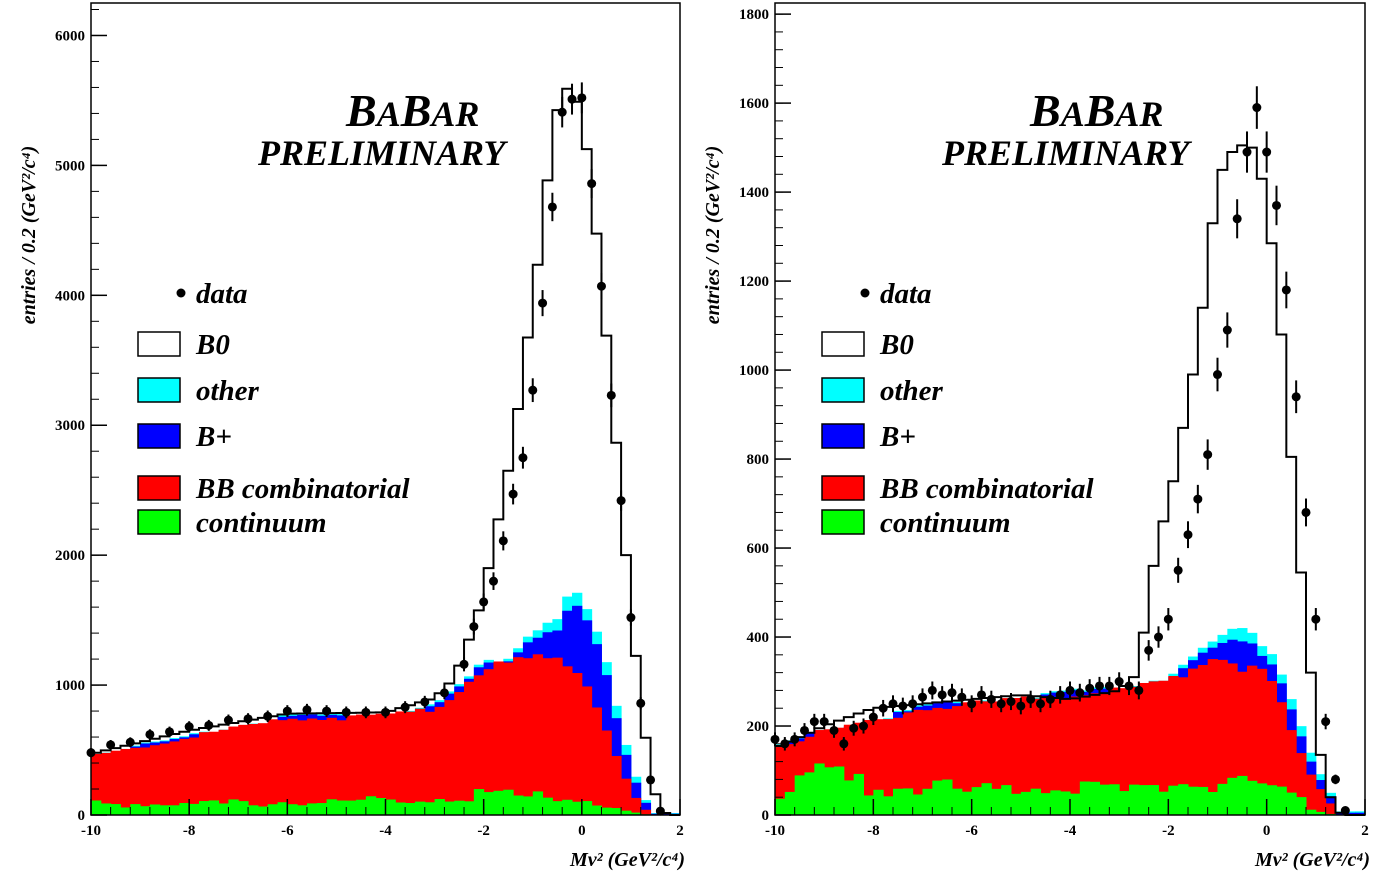  I want to click on y-axis-label: entries / 0.2 (GeV²/c⁴), so click(29, 235).